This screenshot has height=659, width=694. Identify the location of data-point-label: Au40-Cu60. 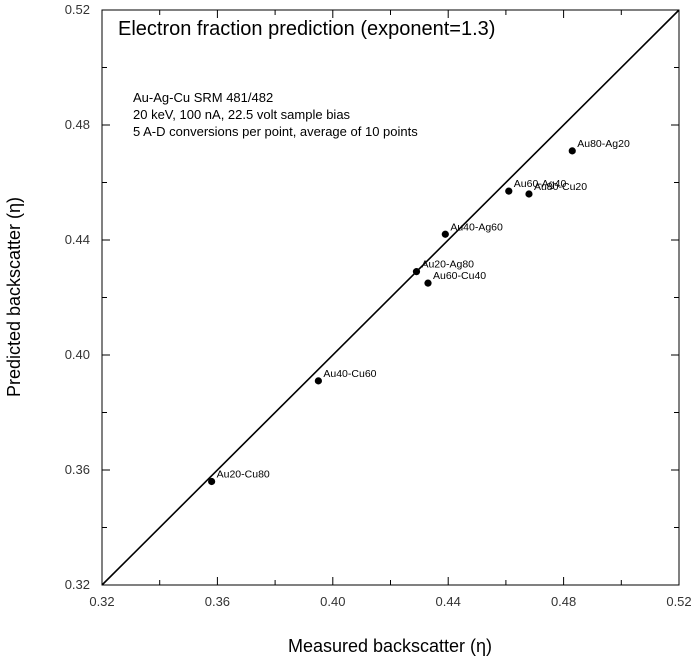
(349, 374).